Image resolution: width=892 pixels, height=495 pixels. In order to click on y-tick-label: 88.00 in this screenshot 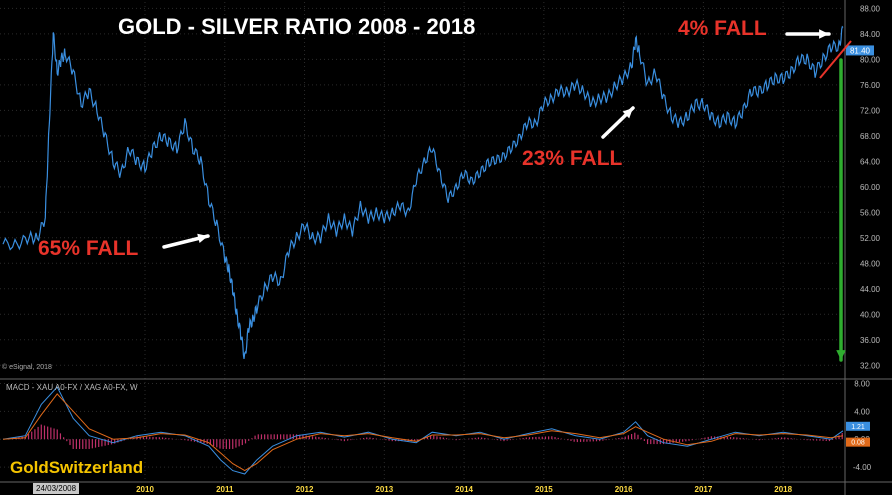, I will do `click(870, 8)`.